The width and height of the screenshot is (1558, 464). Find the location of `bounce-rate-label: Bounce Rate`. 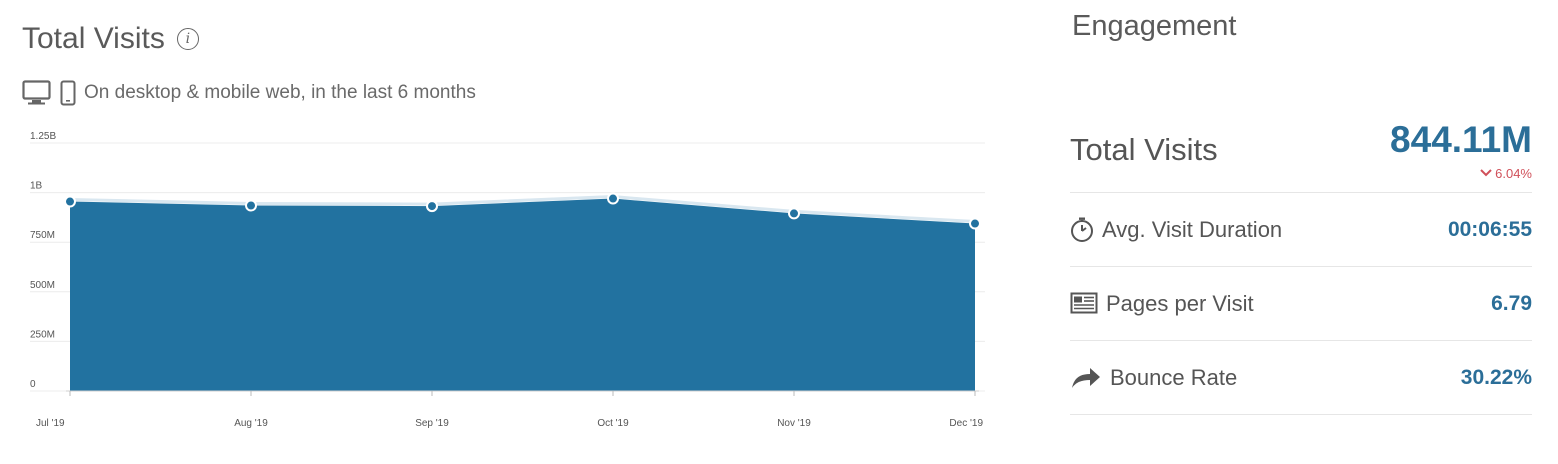

bounce-rate-label: Bounce Rate is located at coordinates (1174, 377).